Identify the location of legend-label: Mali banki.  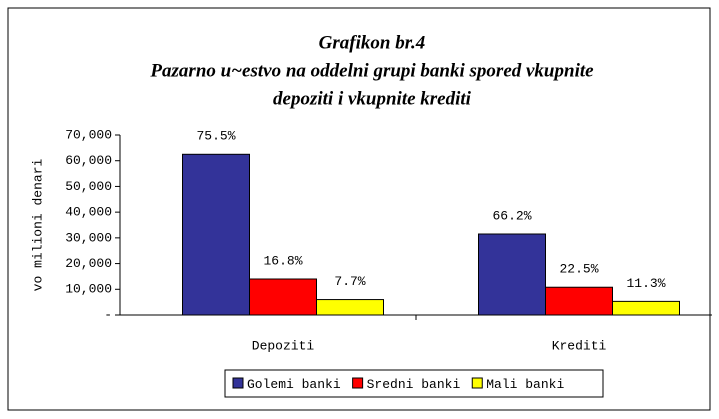
(525, 384).